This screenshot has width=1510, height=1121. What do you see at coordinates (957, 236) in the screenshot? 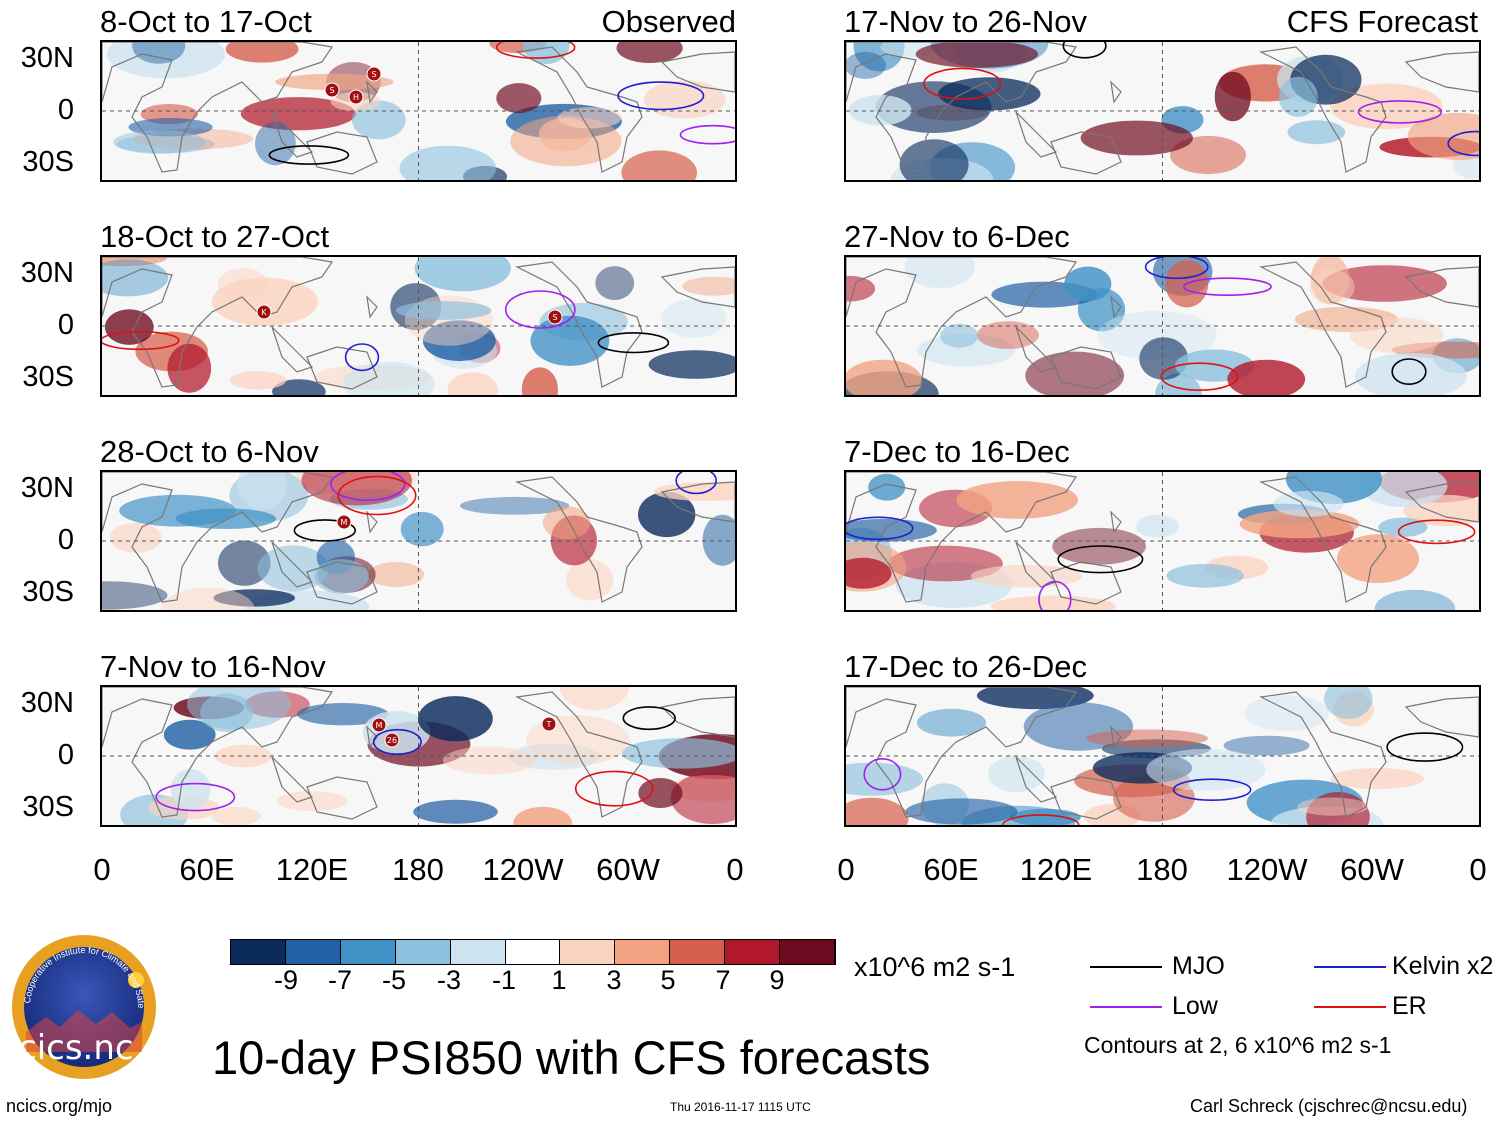
I see `panel-title-fc-2: 27-Nov to 6-Dec` at bounding box center [957, 236].